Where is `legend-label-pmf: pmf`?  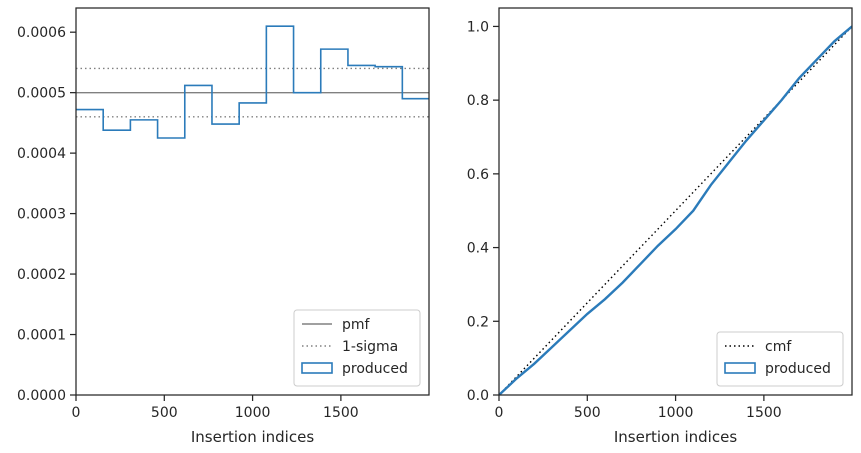
legend-label-pmf: pmf is located at coordinates (356, 325).